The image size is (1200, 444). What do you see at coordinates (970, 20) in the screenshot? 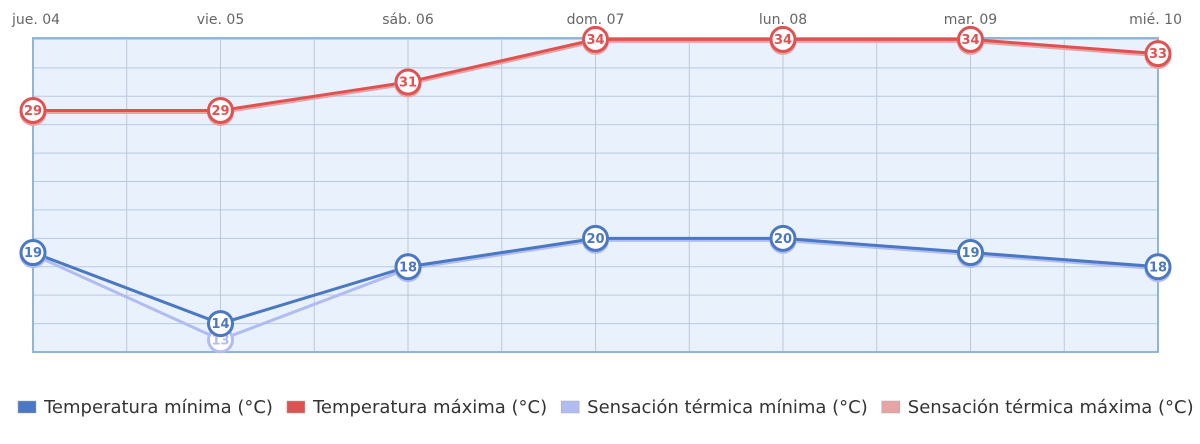
I see `x-tick-label: mar. 09` at bounding box center [970, 20].